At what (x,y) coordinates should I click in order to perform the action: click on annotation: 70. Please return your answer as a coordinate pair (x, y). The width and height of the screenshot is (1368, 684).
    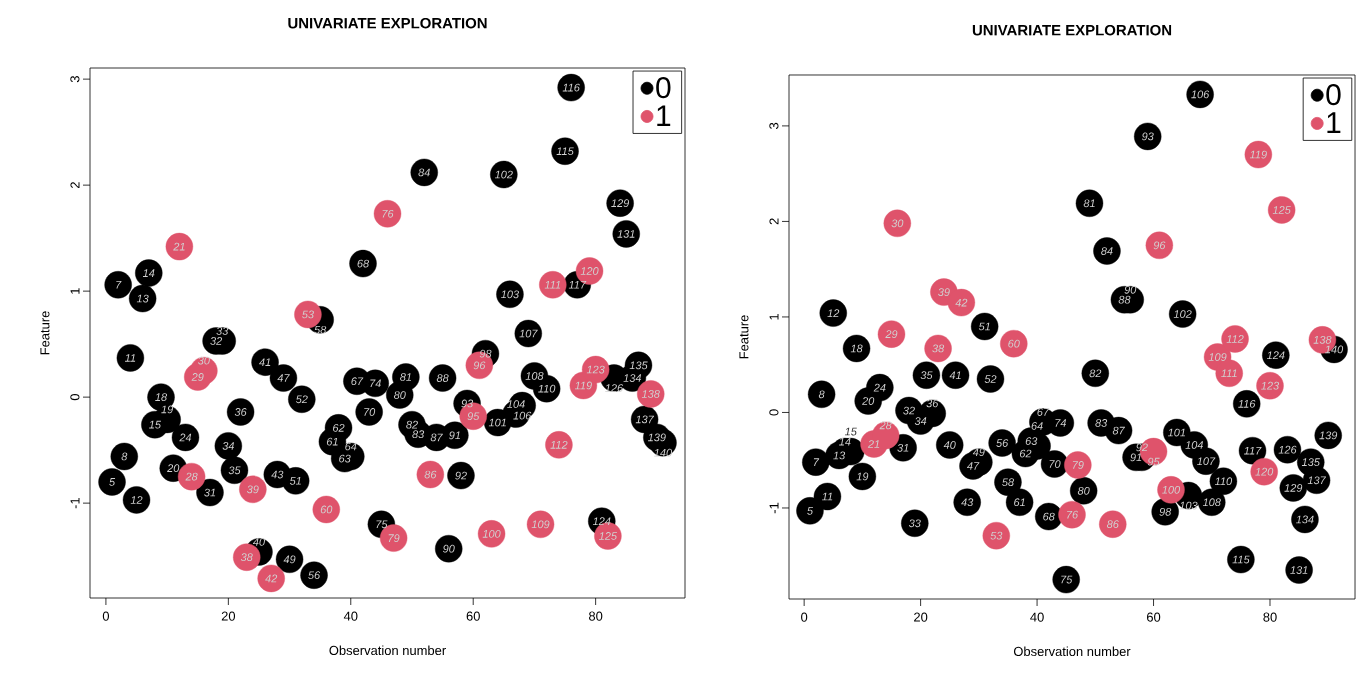
    Looking at the image, I should click on (370, 412).